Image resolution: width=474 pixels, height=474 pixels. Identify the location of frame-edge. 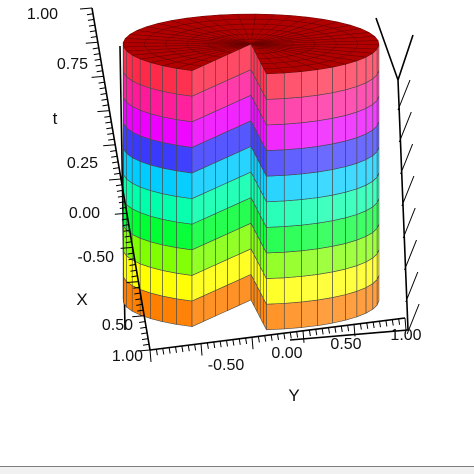
(349, 335).